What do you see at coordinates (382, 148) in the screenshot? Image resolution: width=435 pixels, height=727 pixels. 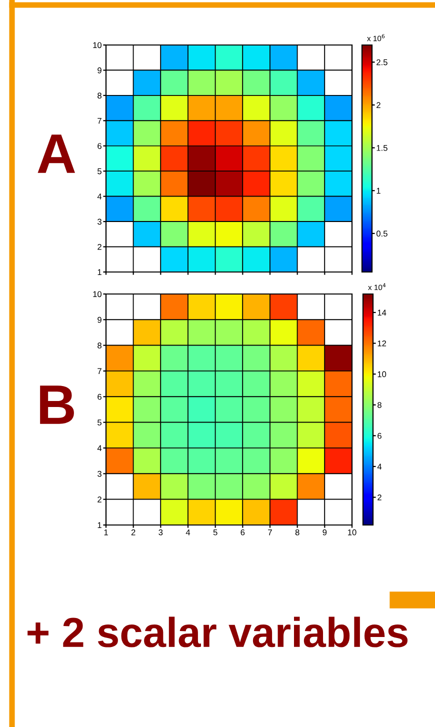 I see `color-bar-label: 1.5` at bounding box center [382, 148].